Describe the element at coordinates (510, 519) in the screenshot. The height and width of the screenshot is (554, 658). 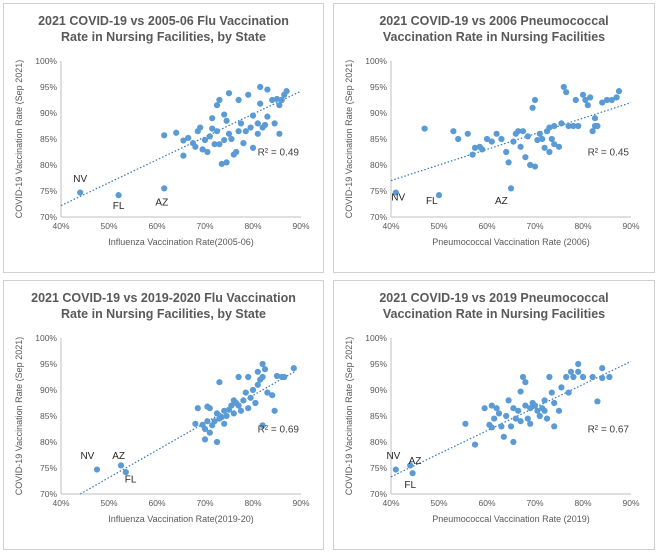
I see `x-axis-label: Pneumococcal Vaccination Rate (2019)` at that location.